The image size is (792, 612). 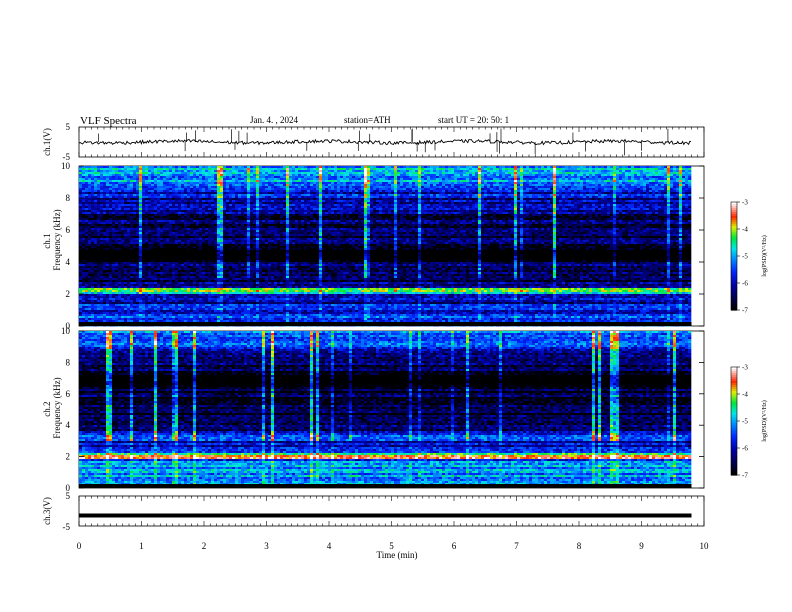 What do you see at coordinates (641, 546) in the screenshot?
I see `time-tick-label: 9` at bounding box center [641, 546].